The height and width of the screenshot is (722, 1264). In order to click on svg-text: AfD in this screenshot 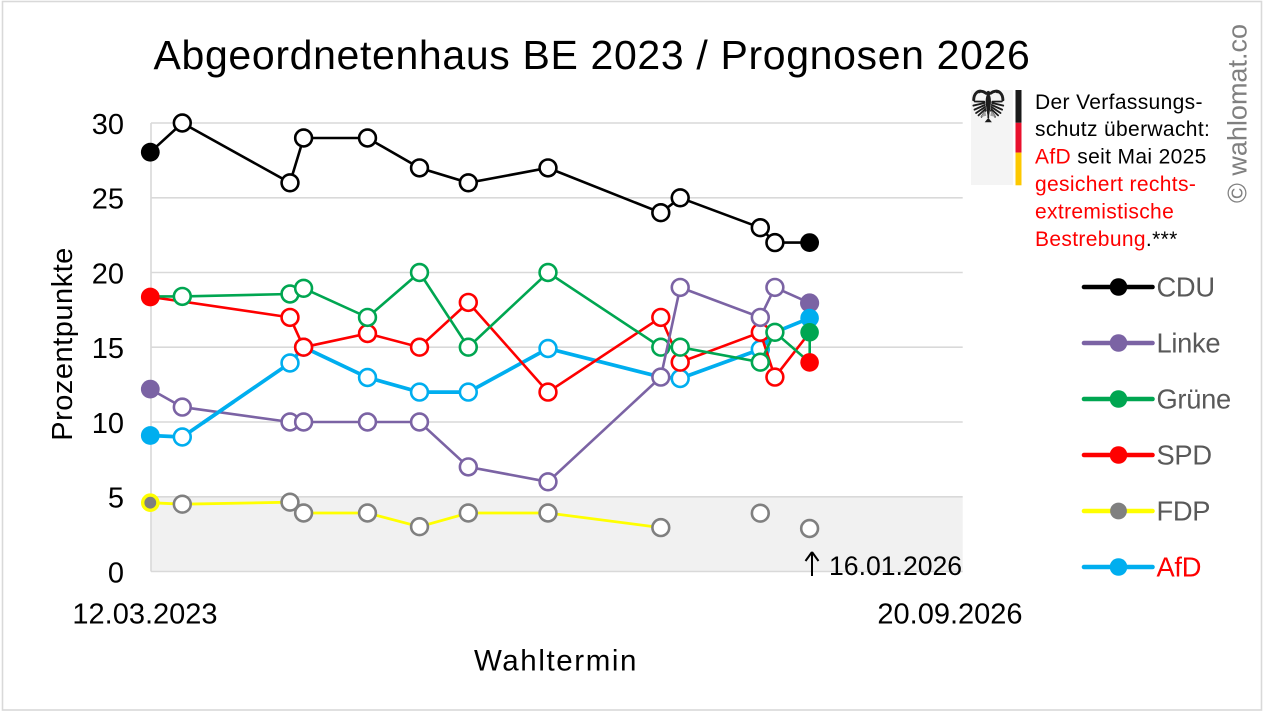, I will do `click(1179, 567)`.